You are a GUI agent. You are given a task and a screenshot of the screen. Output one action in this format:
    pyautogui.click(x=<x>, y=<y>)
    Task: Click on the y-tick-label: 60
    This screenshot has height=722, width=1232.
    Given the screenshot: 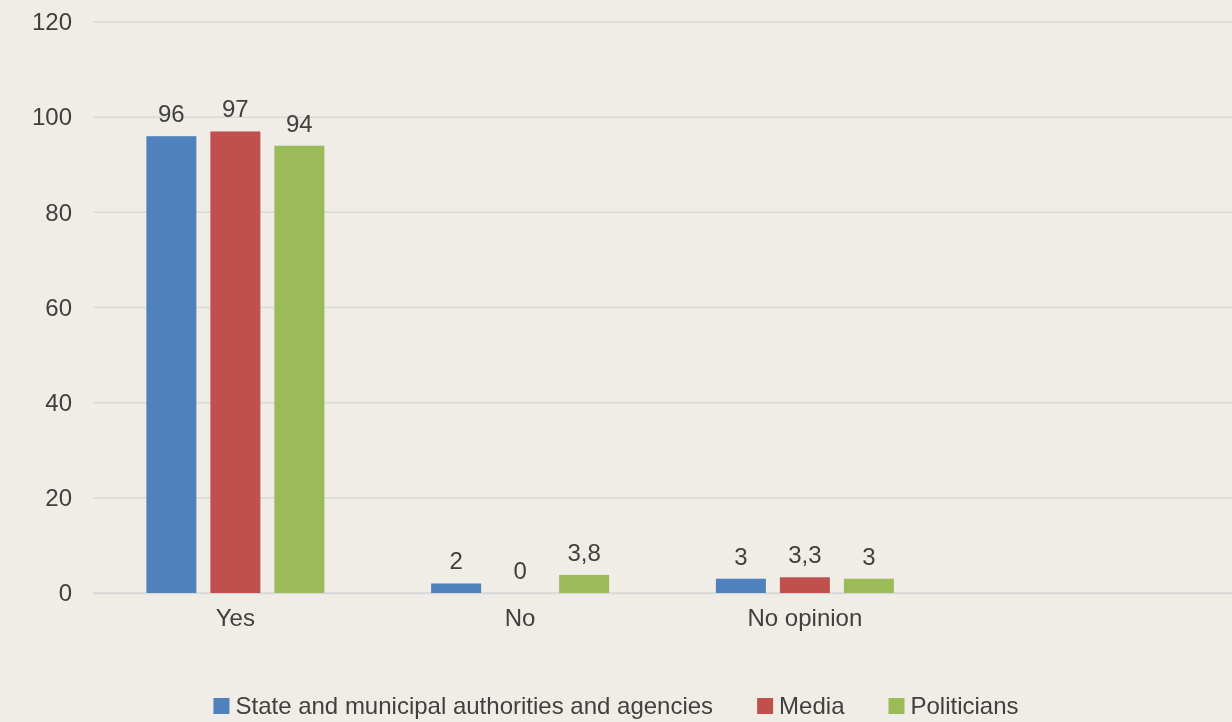 What is the action you would take?
    pyautogui.click(x=58, y=307)
    